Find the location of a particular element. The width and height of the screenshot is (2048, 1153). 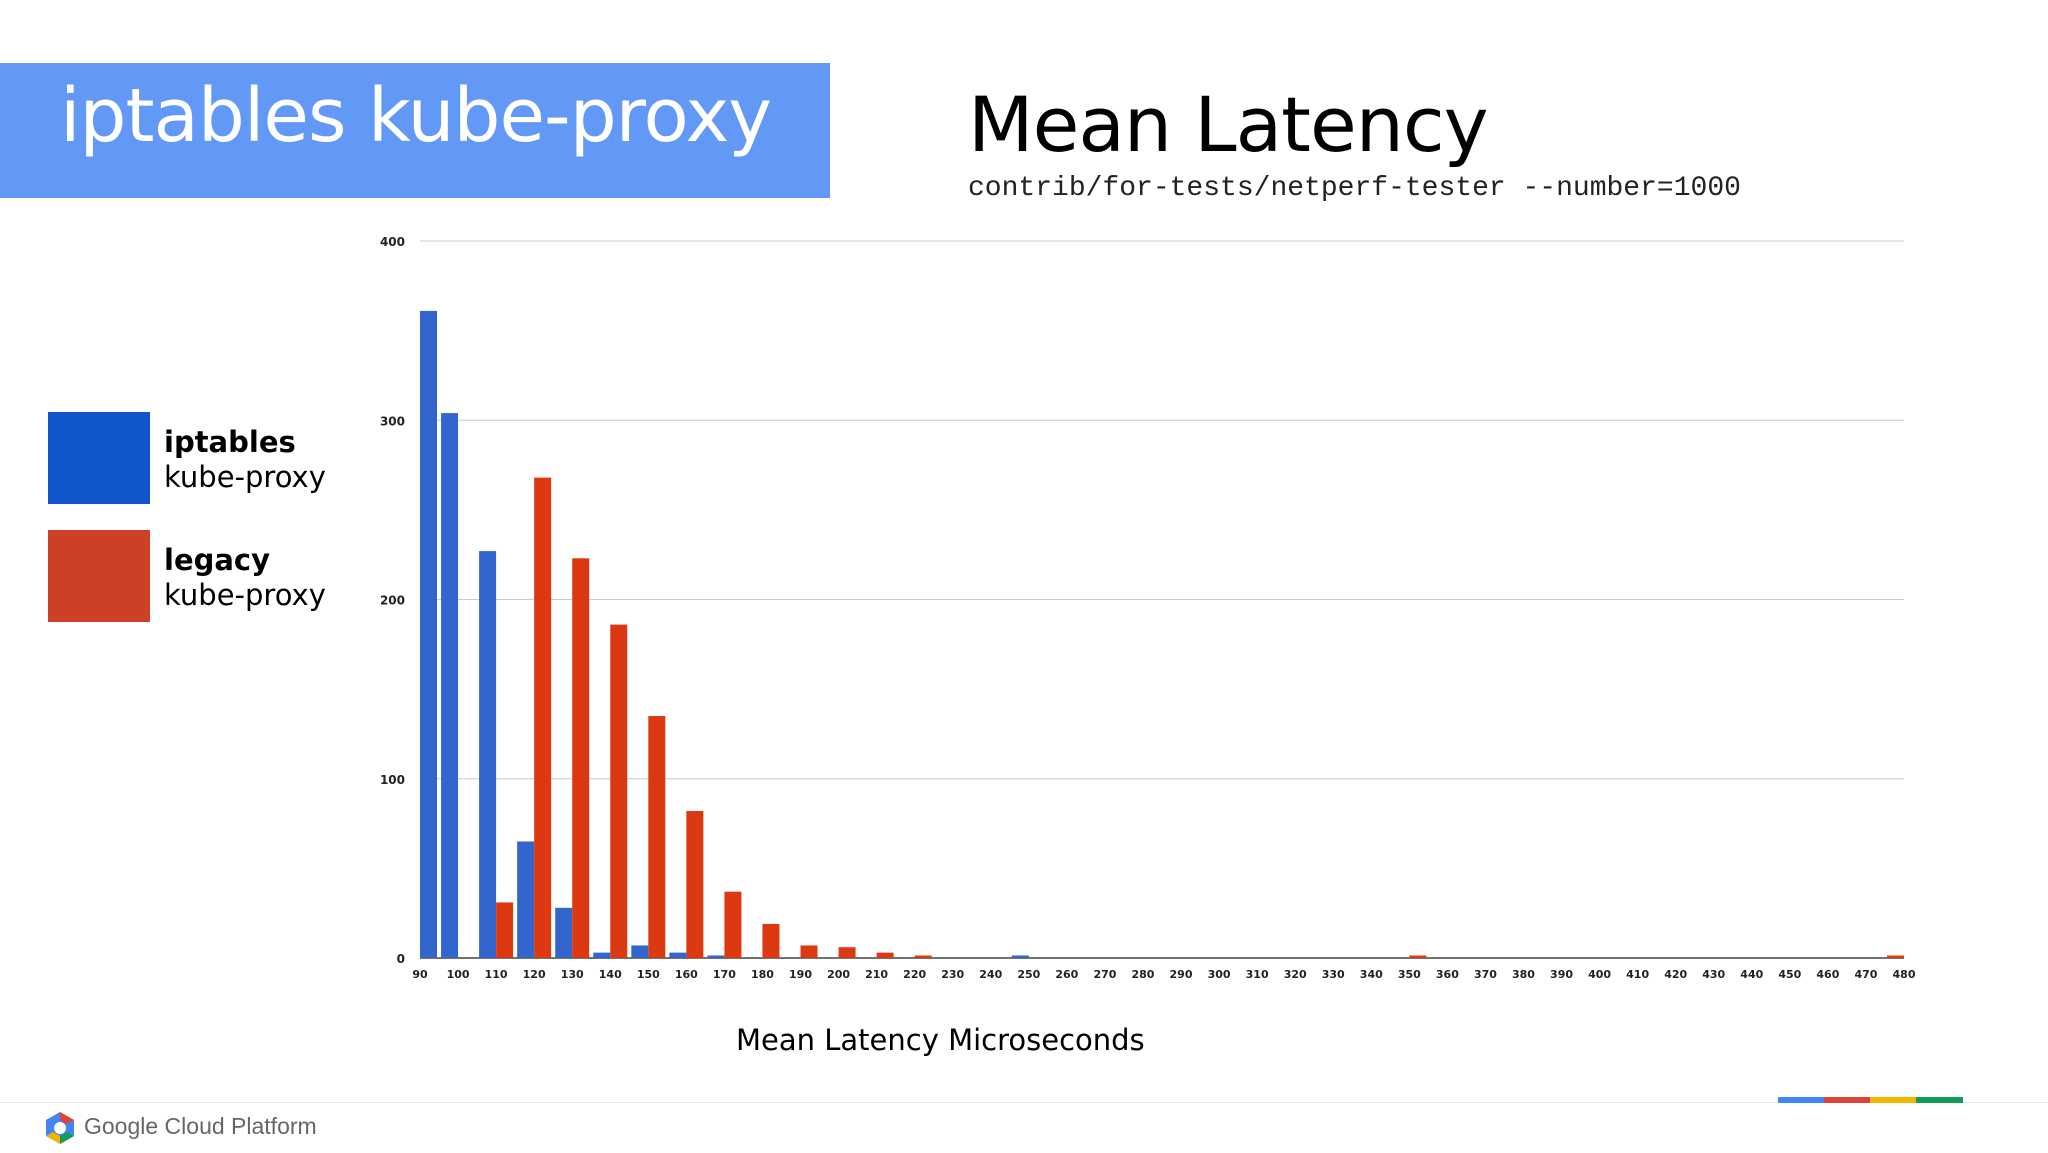

legend-label-bold: iptables is located at coordinates (230, 442).